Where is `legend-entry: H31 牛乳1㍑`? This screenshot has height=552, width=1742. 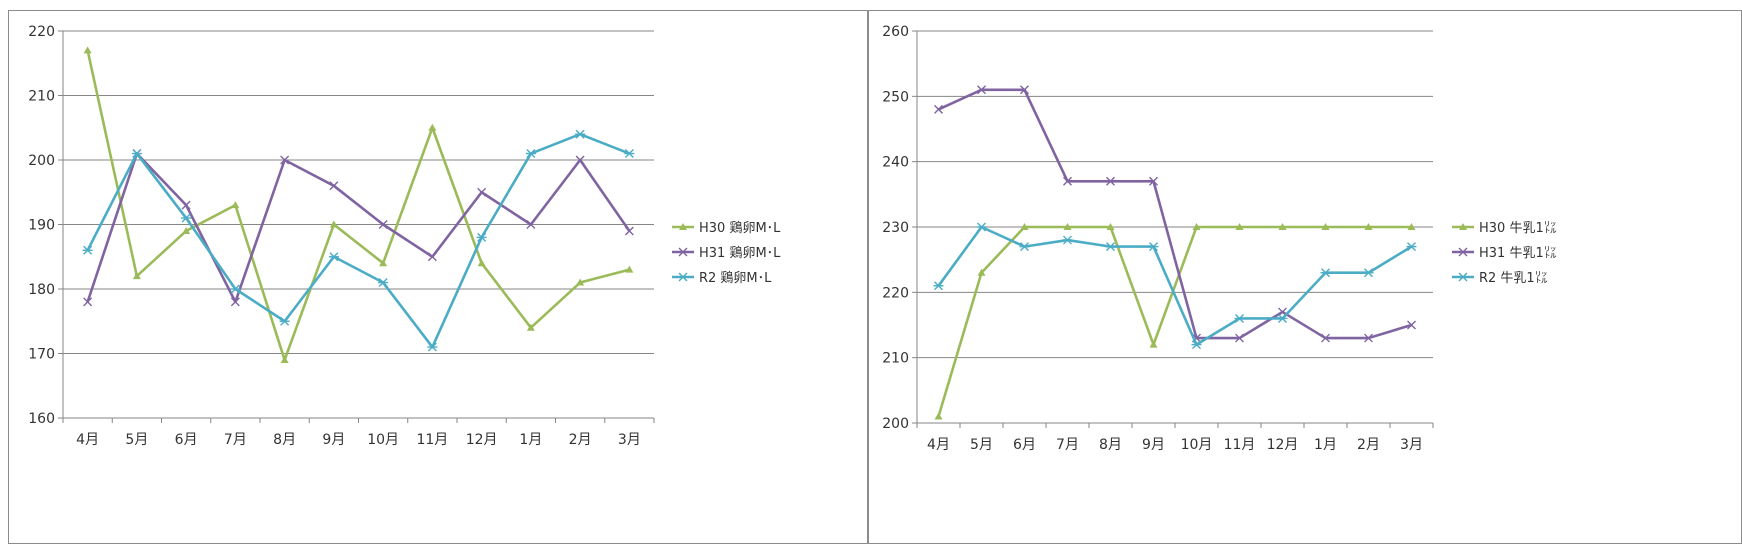
legend-entry: H31 牛乳1㍑ is located at coordinates (1504, 253).